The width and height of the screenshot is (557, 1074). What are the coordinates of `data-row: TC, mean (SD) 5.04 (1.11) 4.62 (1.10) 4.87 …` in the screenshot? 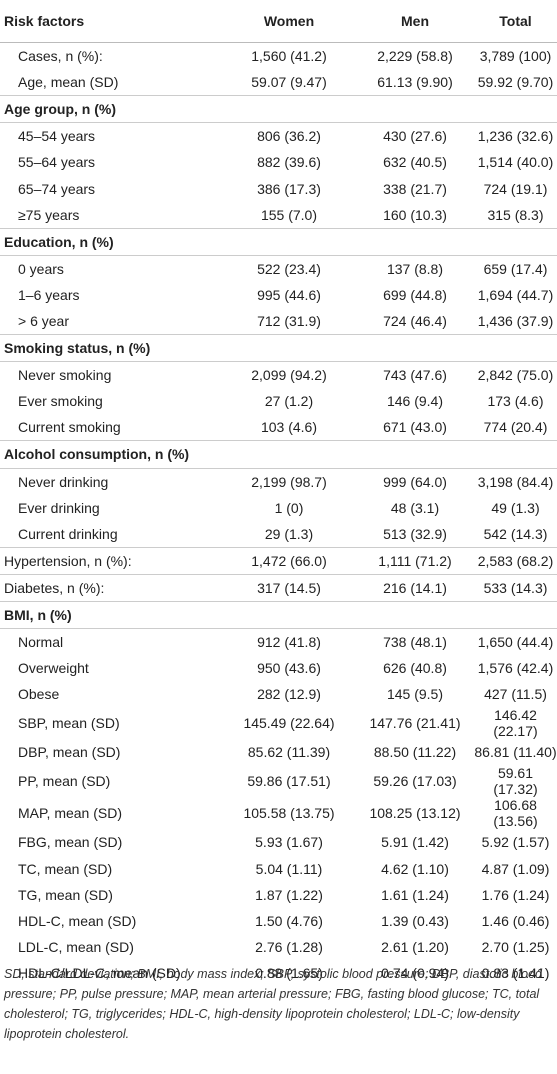 It's located at (278, 869).